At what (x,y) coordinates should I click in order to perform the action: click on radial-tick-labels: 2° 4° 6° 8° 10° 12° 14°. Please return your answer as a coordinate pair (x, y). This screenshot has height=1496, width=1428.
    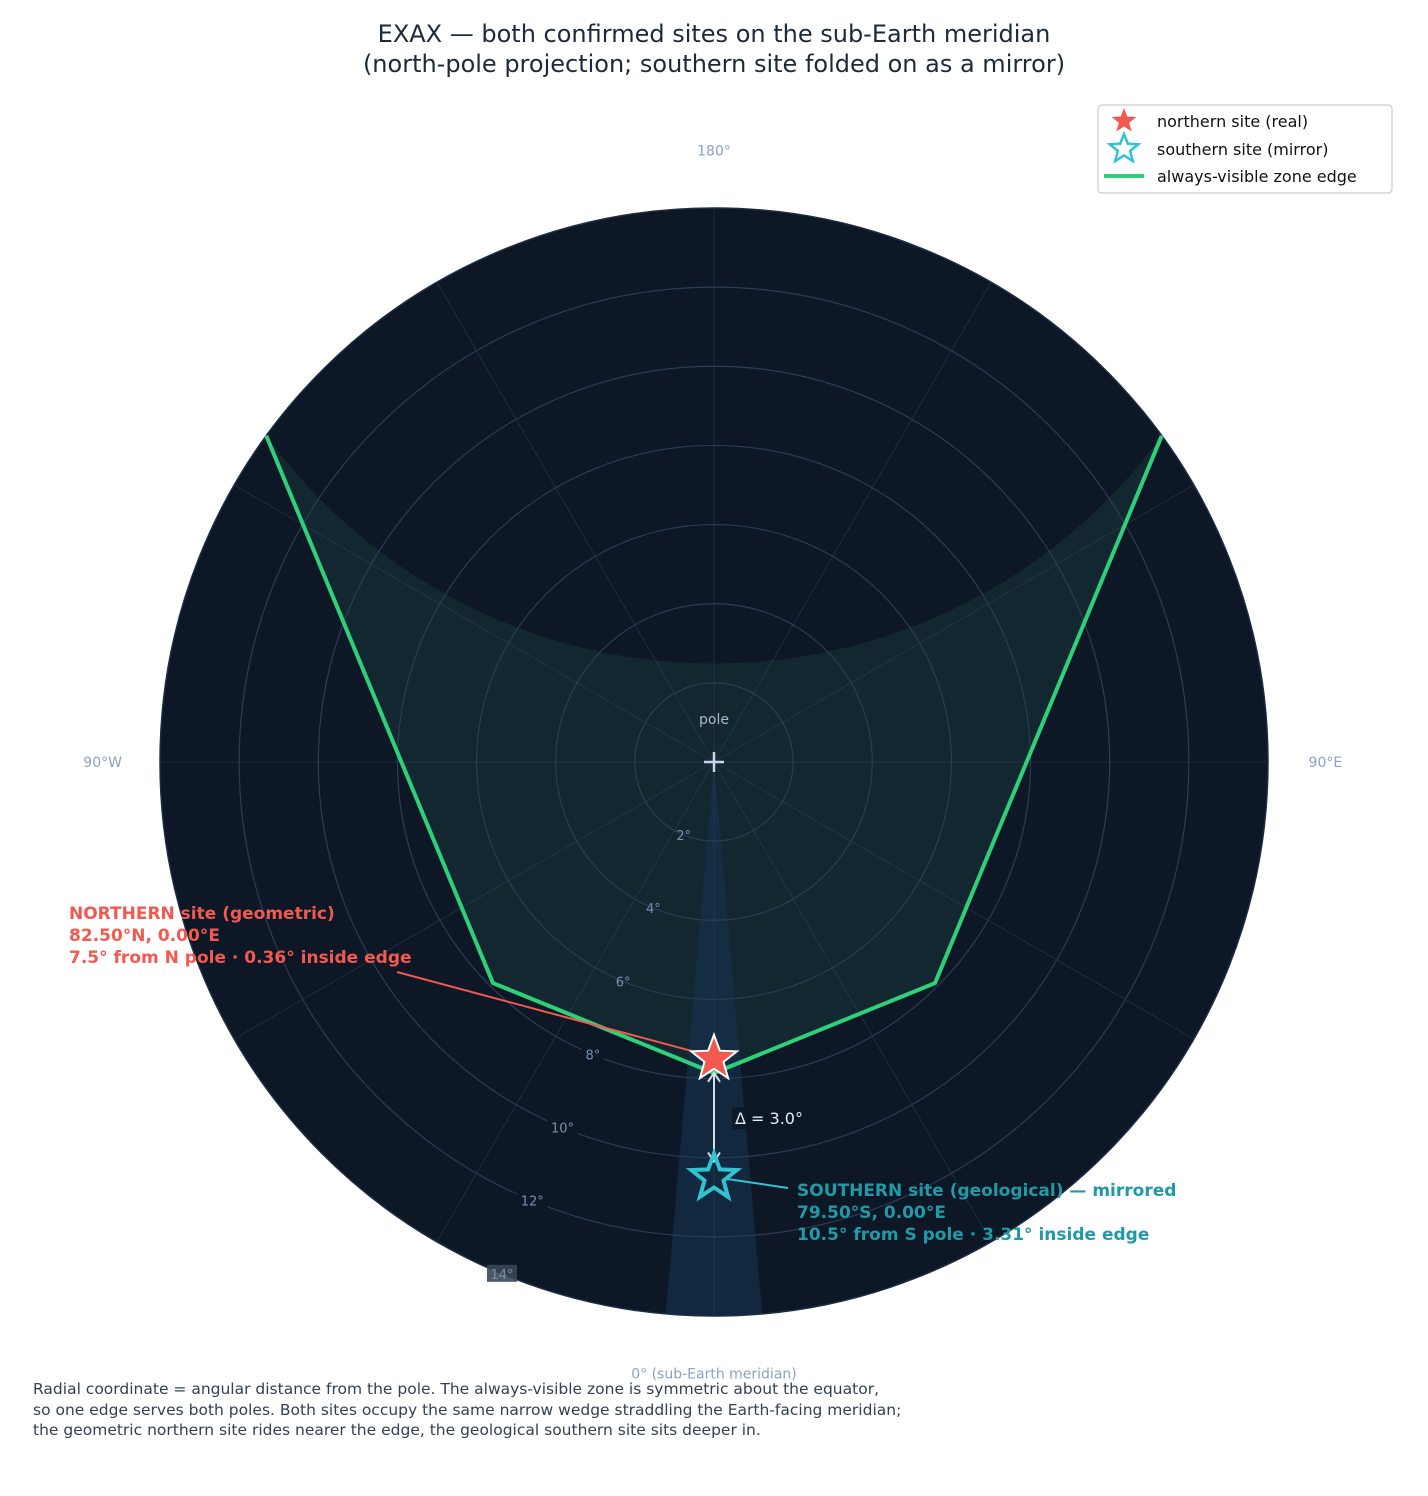
    Looking at the image, I should click on (588, 1056).